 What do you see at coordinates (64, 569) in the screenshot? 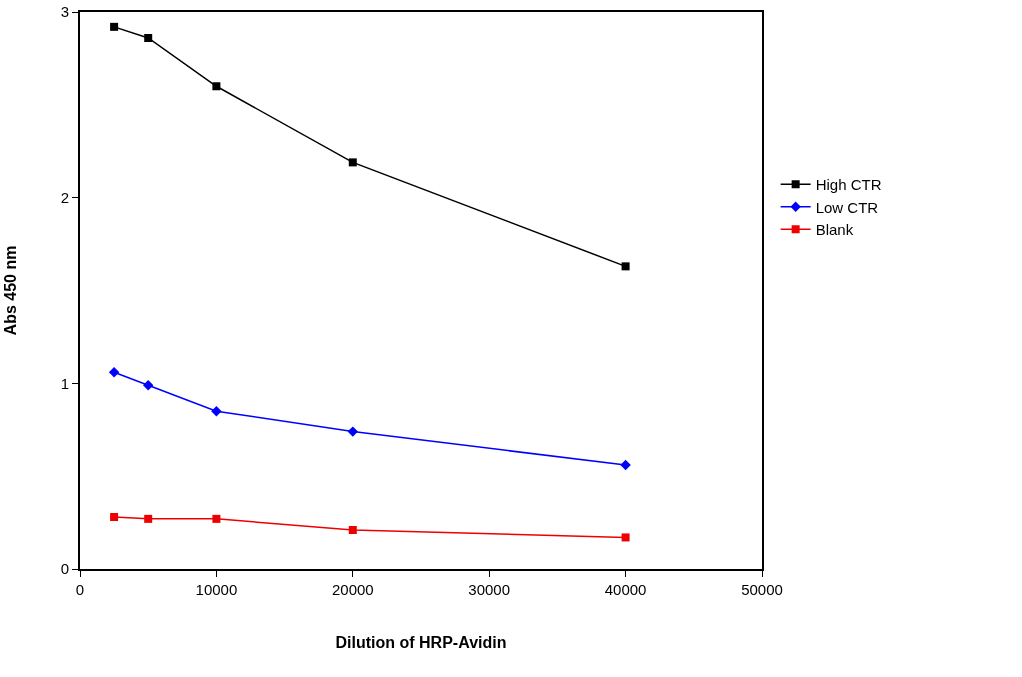
I see `y-tick-label: 0` at bounding box center [64, 569].